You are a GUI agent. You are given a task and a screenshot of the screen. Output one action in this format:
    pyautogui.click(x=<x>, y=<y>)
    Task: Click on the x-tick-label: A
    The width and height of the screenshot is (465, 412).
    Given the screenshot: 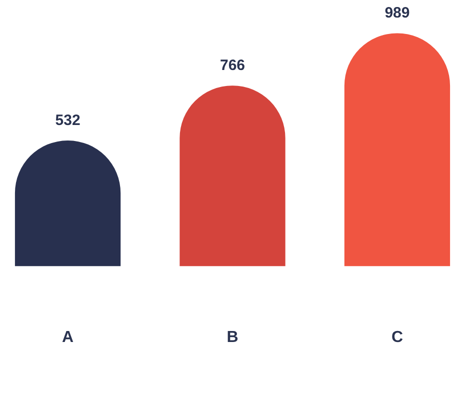 What is the action you would take?
    pyautogui.click(x=68, y=337)
    